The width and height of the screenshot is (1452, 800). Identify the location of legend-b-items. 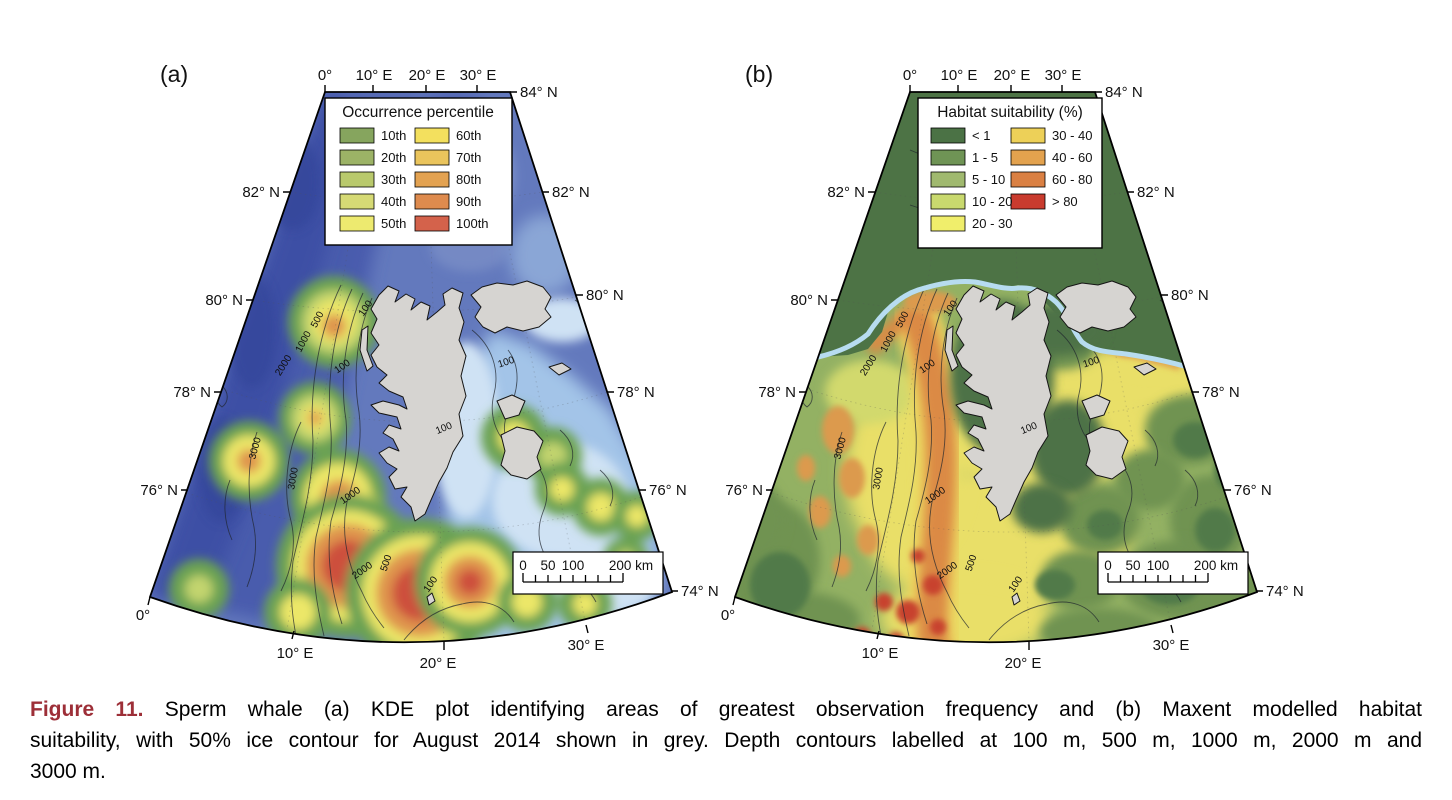
(988, 179).